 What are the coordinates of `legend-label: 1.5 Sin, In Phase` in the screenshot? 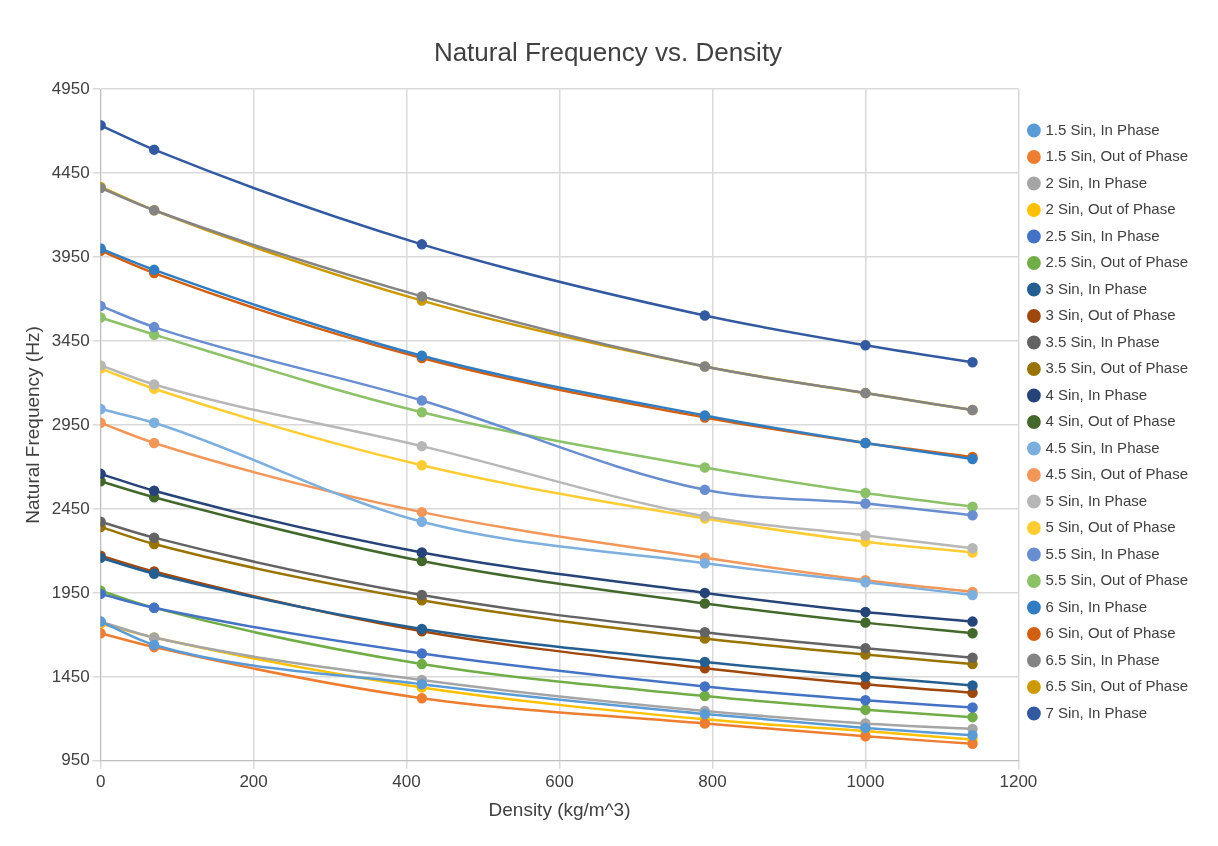 It's located at (1102, 129).